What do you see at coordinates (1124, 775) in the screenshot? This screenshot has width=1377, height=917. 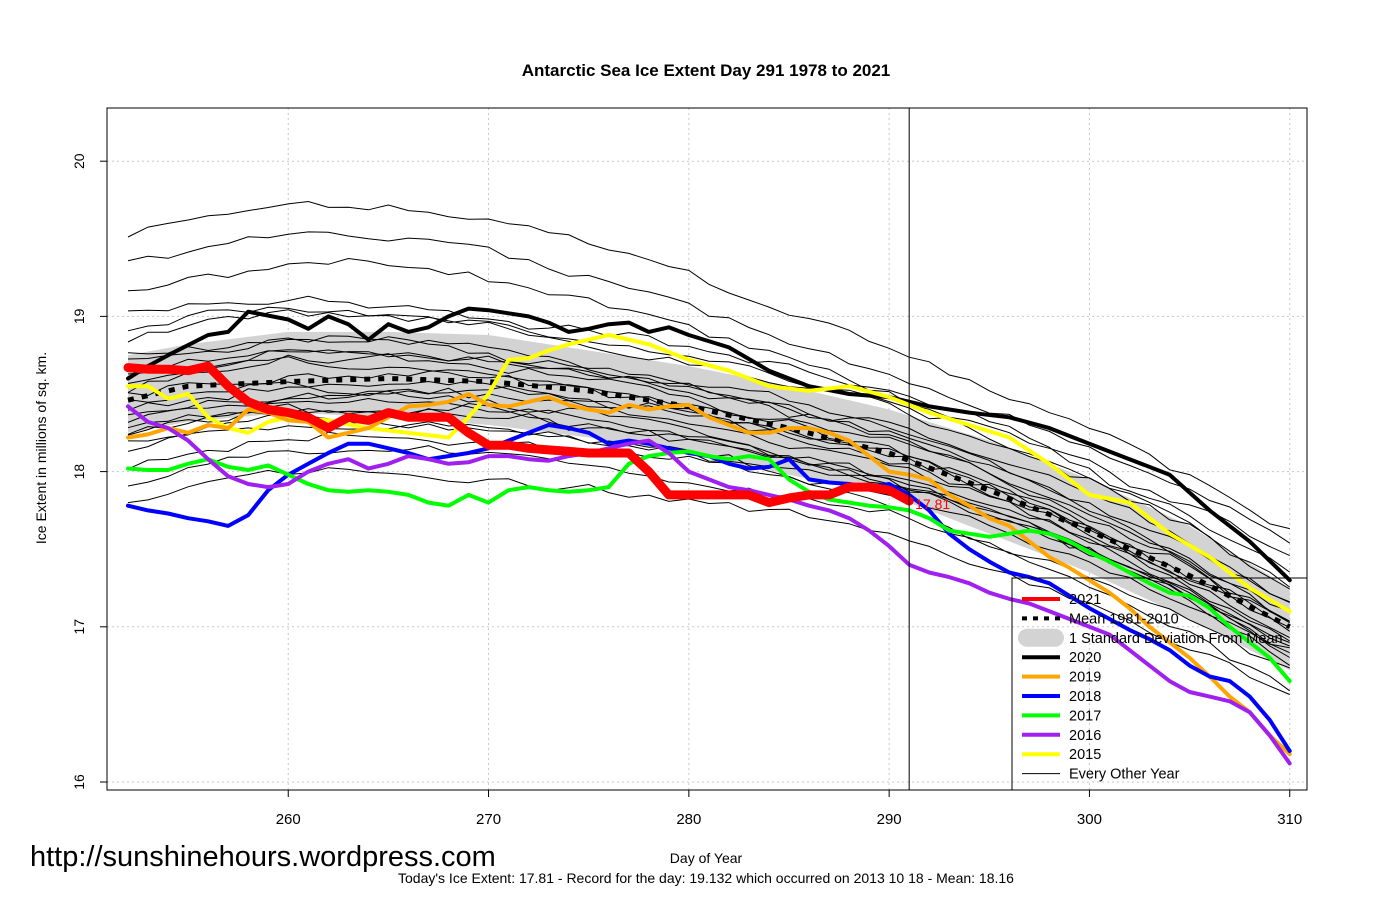 I see `legend-label: Every Other Year` at bounding box center [1124, 775].